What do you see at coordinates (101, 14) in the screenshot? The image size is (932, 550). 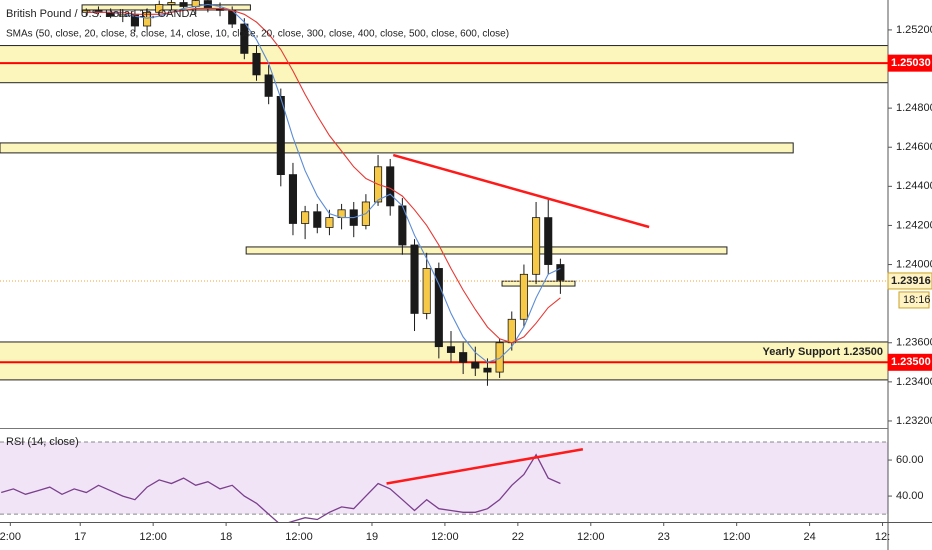 I see `chart-title: British Pound / U.S. Dollar, 1h, OANDA` at bounding box center [101, 14].